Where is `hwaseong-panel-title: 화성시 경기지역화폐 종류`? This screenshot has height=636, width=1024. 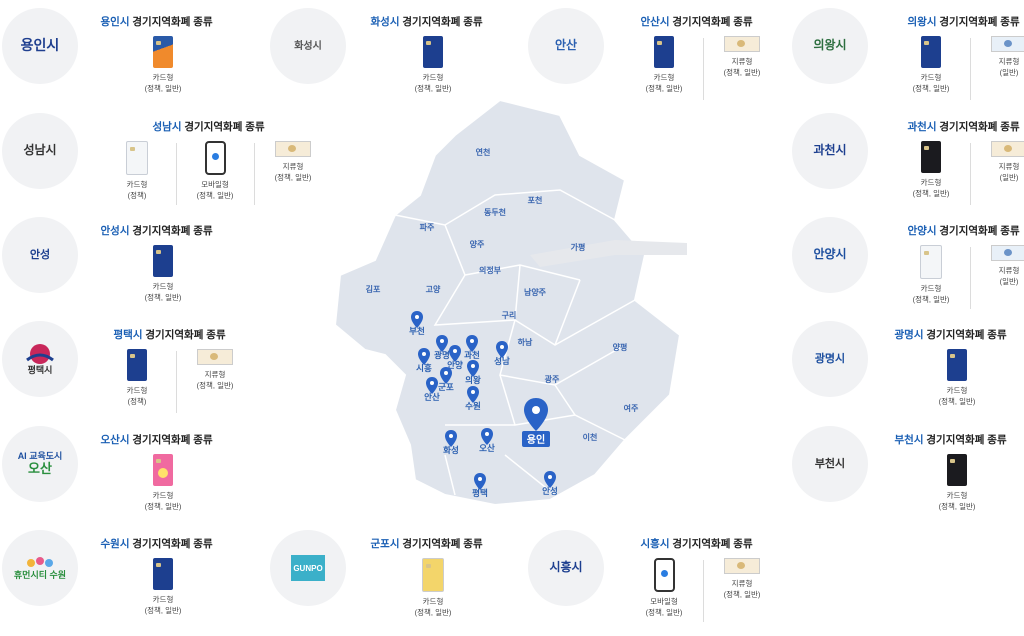 hwaseong-panel-title: 화성시 경기지역화폐 종류 is located at coordinates (427, 21).